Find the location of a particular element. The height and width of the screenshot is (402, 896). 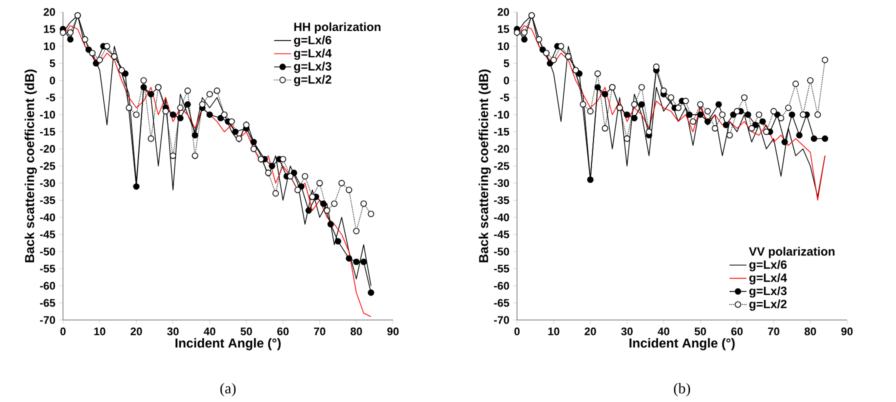

text: (b) is located at coordinates (682, 389).